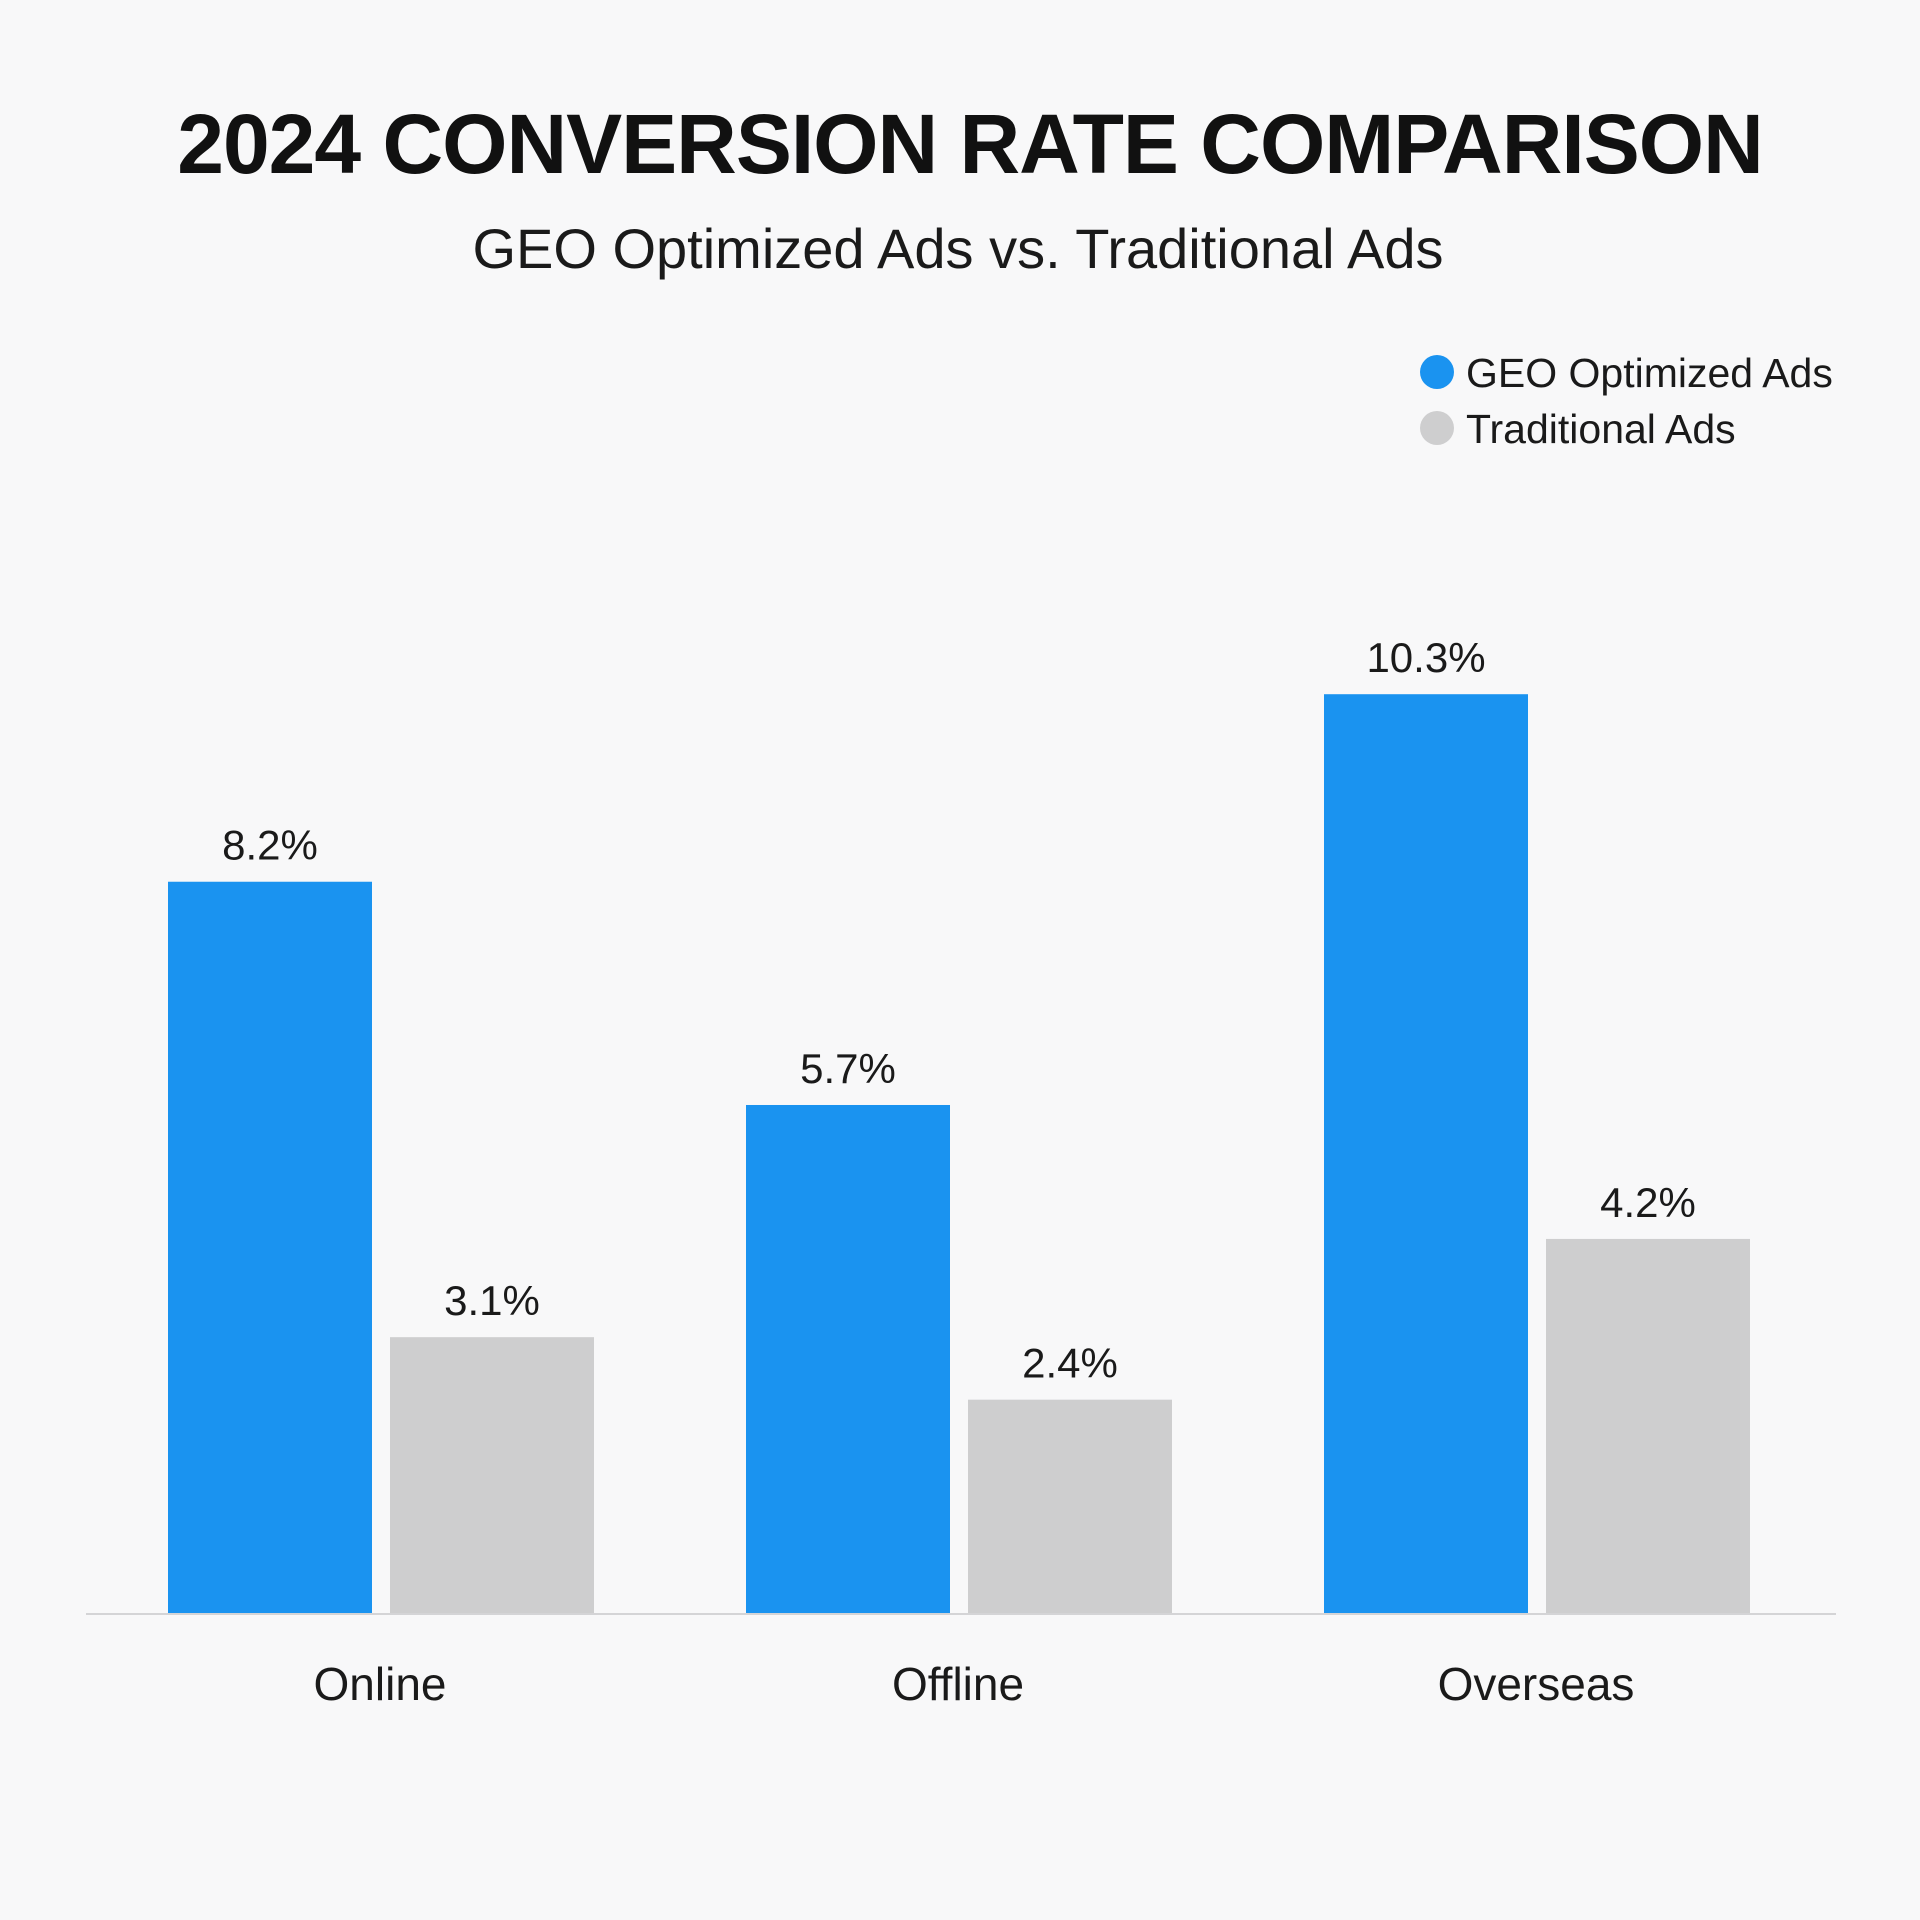  I want to click on legend-marker-traditional, so click(1437, 428).